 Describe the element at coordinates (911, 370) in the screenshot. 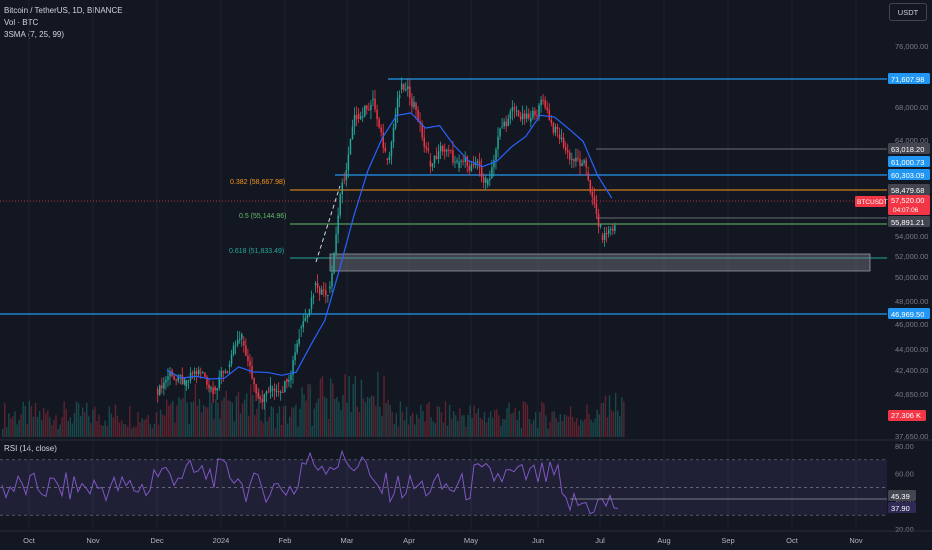

I see `price-tick-label: 42,400.00` at that location.